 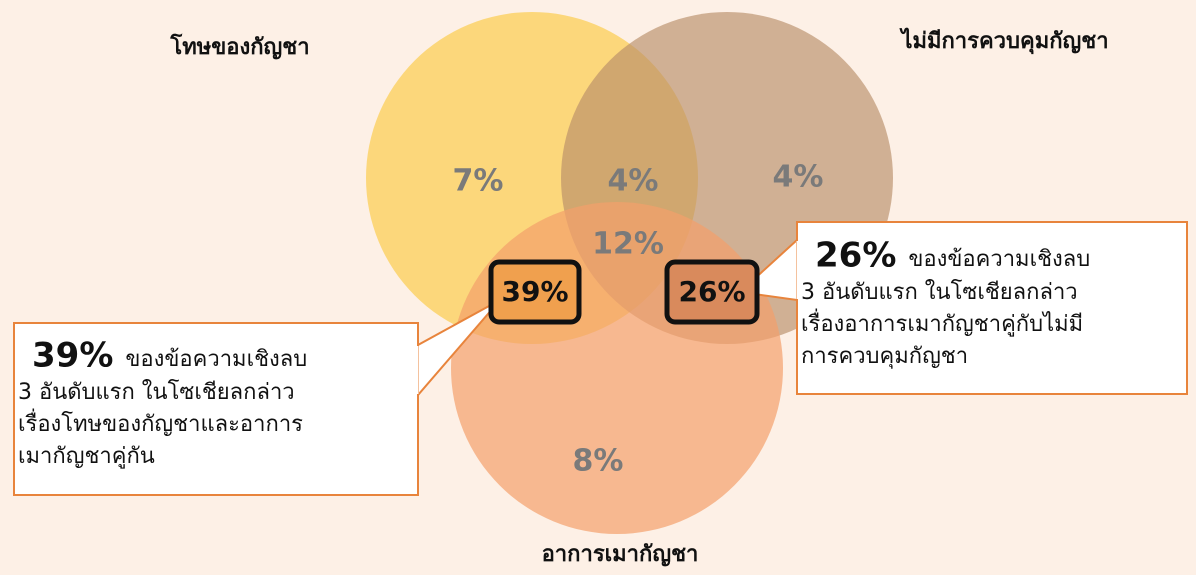 I want to click on region-label: 12%, so click(x=628, y=244).